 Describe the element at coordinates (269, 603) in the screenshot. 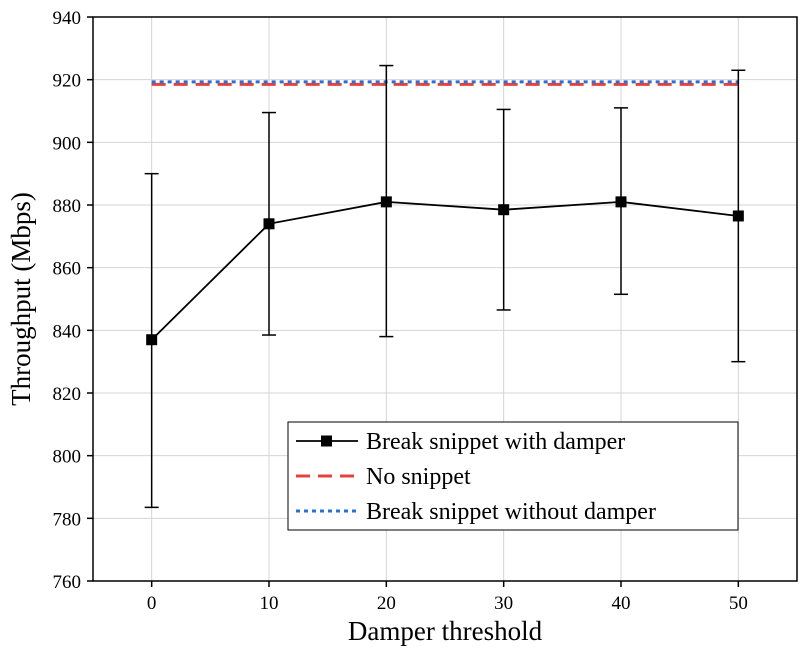

I see `x-tick-label: 10` at that location.